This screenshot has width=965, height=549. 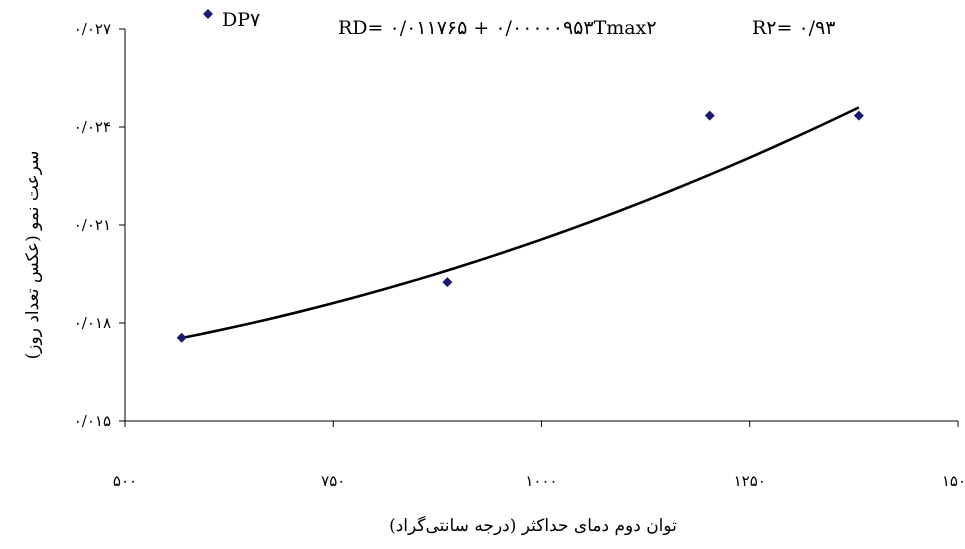 What do you see at coordinates (33, 255) in the screenshot?
I see `y-axis-title: سرعت نمو (عکس تعداد روز)` at bounding box center [33, 255].